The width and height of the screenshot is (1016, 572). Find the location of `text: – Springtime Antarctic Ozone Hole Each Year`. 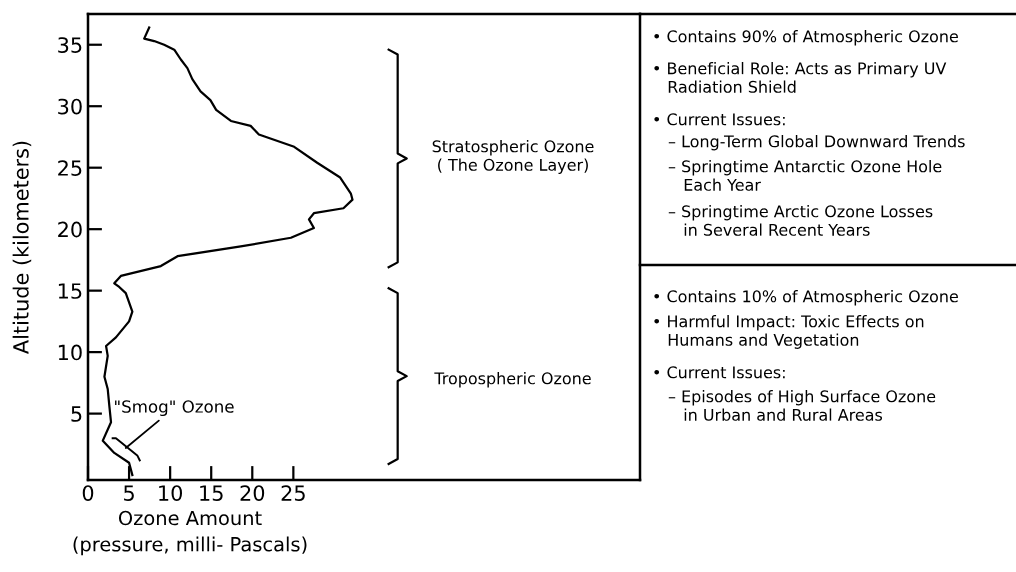

text: – Springtime Antarctic Ozone Hole Each Year is located at coordinates (805, 175).